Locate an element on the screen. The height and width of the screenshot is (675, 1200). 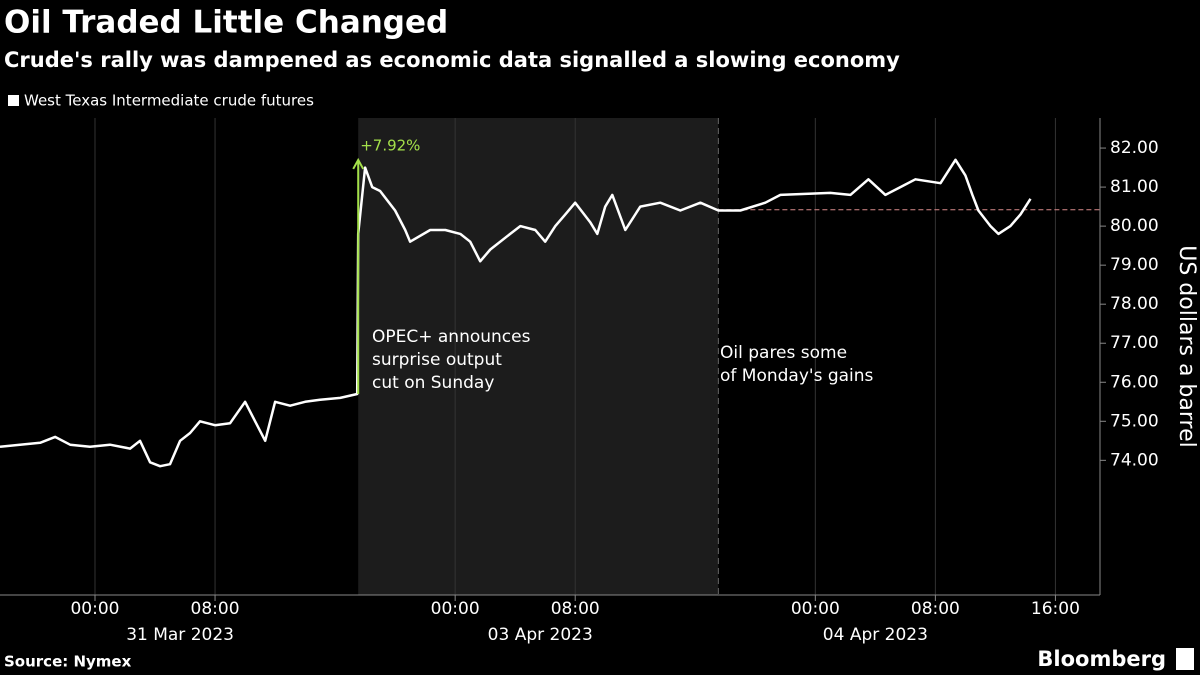
legend-swatch is located at coordinates (13, 100).